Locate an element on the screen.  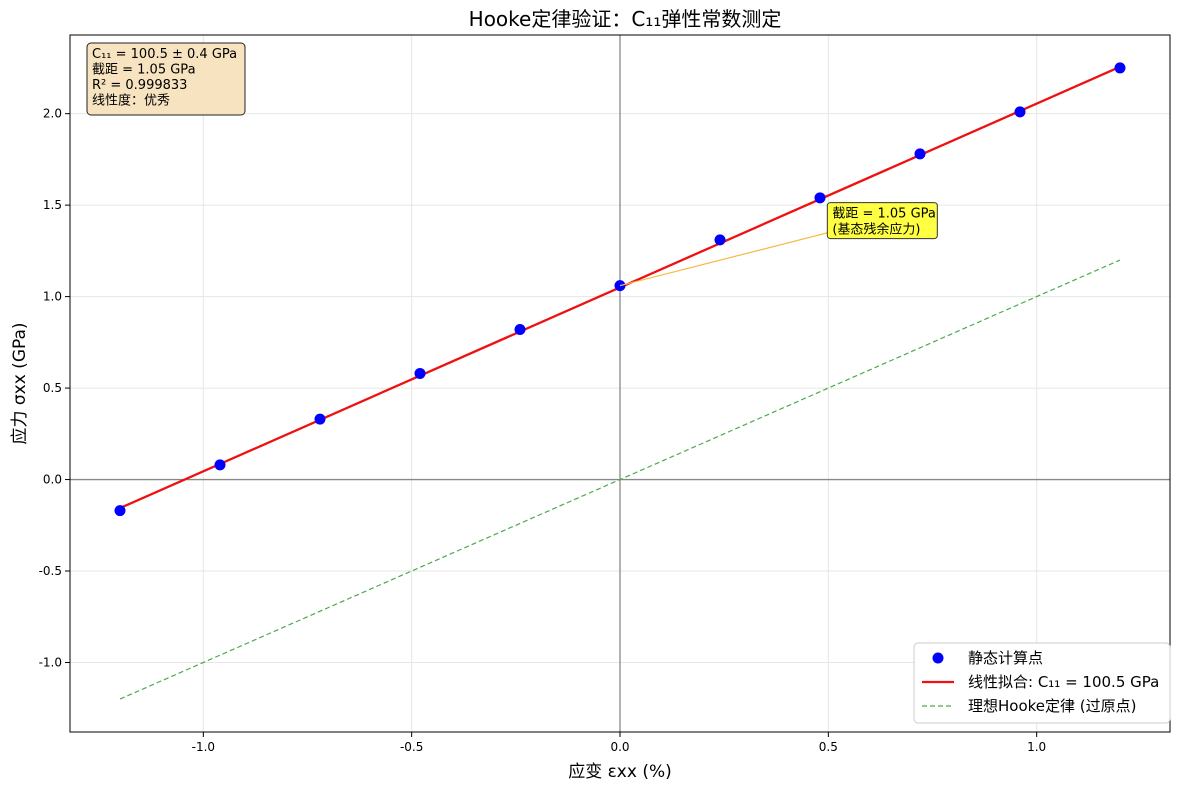
y-tick-label-3: 0.5 is located at coordinates (52, 388).